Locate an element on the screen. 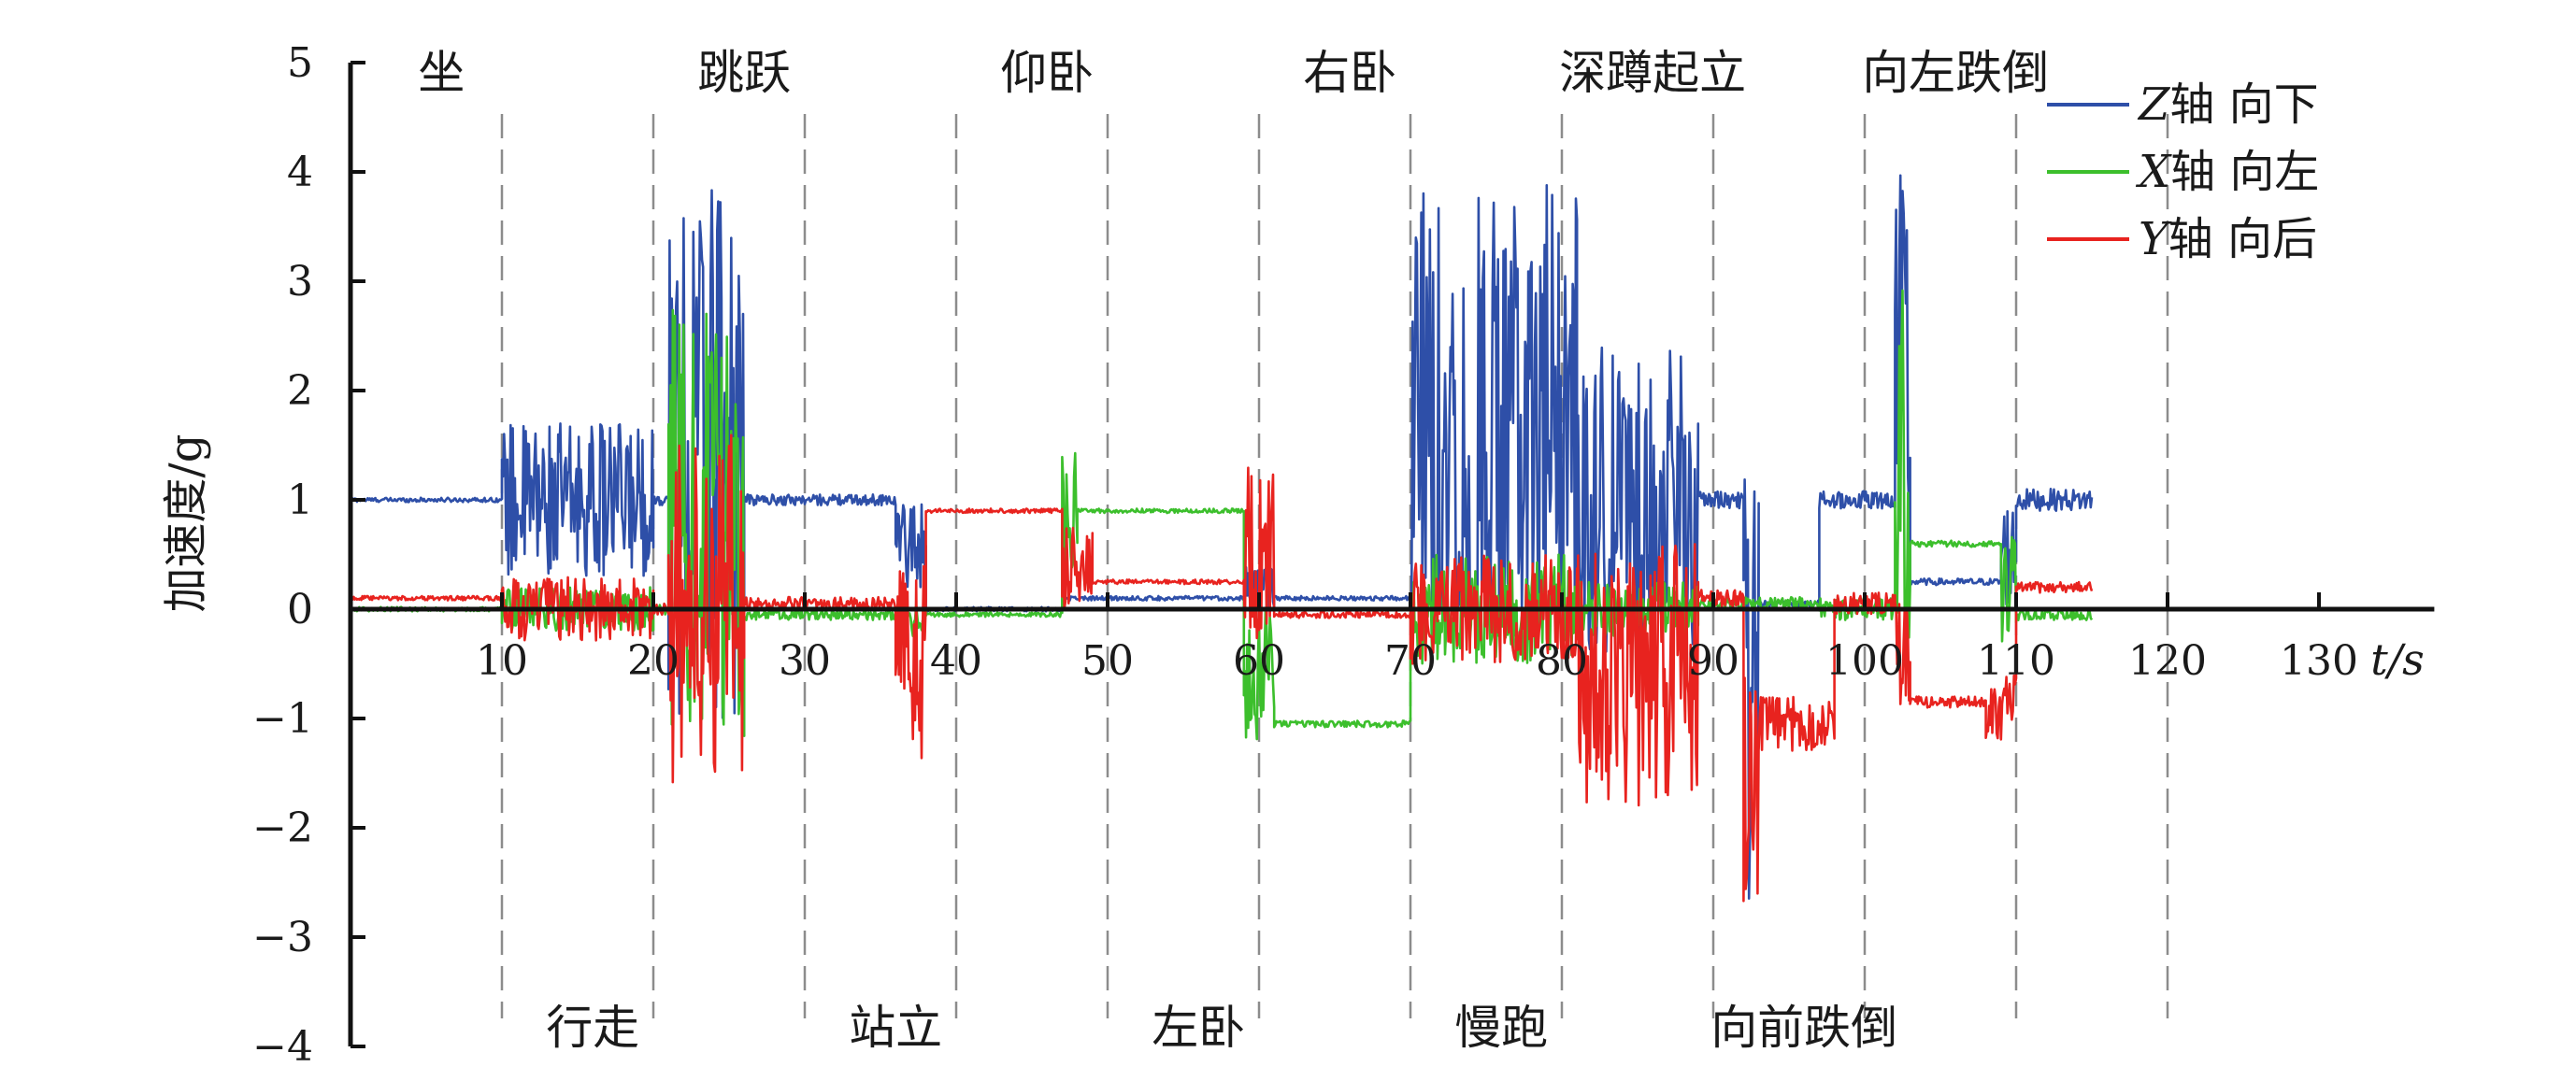 This screenshot has height=1081, width=2576. x-tick-label: 100 is located at coordinates (1864, 661).